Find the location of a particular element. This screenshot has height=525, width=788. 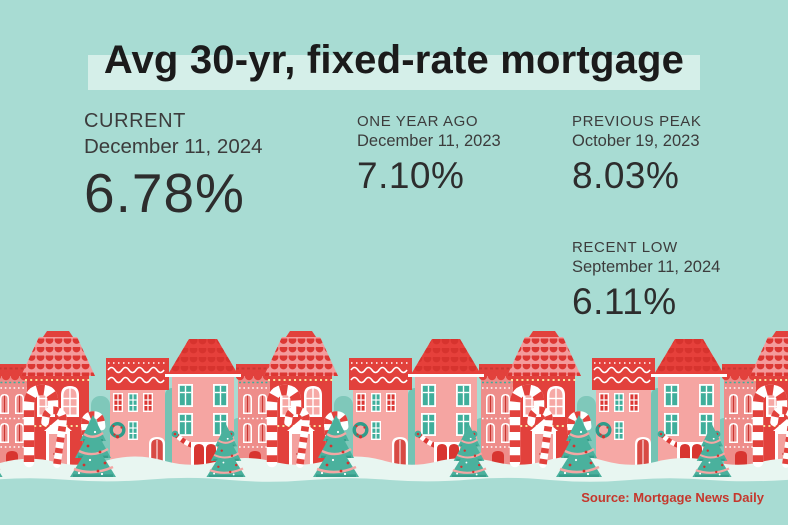

stat-block-one-year-ago: ONE YEAR AGO December 11, 2023 7.10% is located at coordinates (429, 154).